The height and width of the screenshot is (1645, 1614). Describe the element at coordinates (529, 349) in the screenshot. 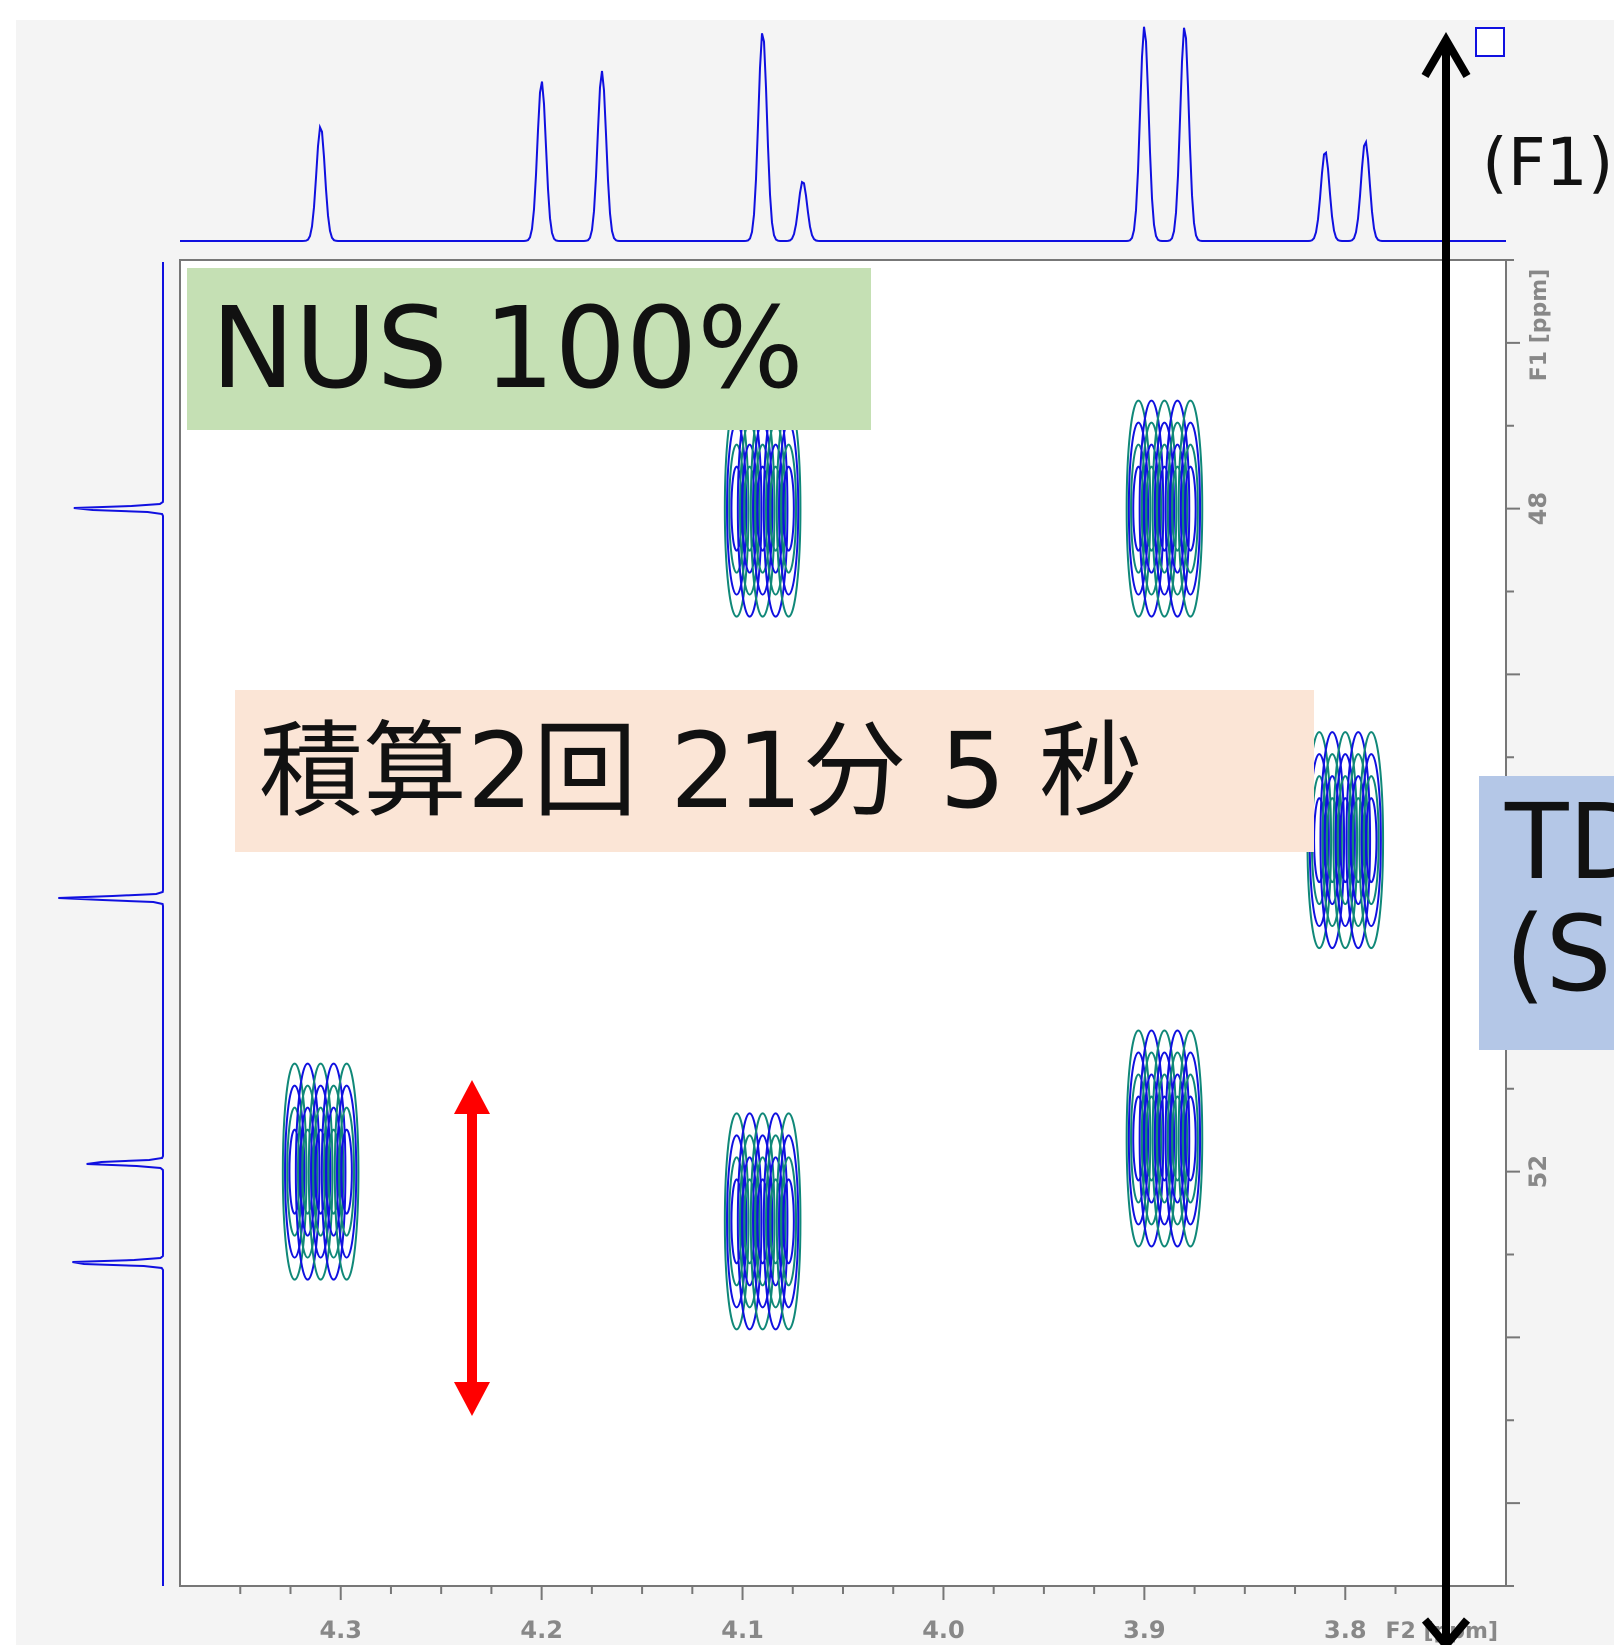

I see `nus-label: NUS 100%` at that location.